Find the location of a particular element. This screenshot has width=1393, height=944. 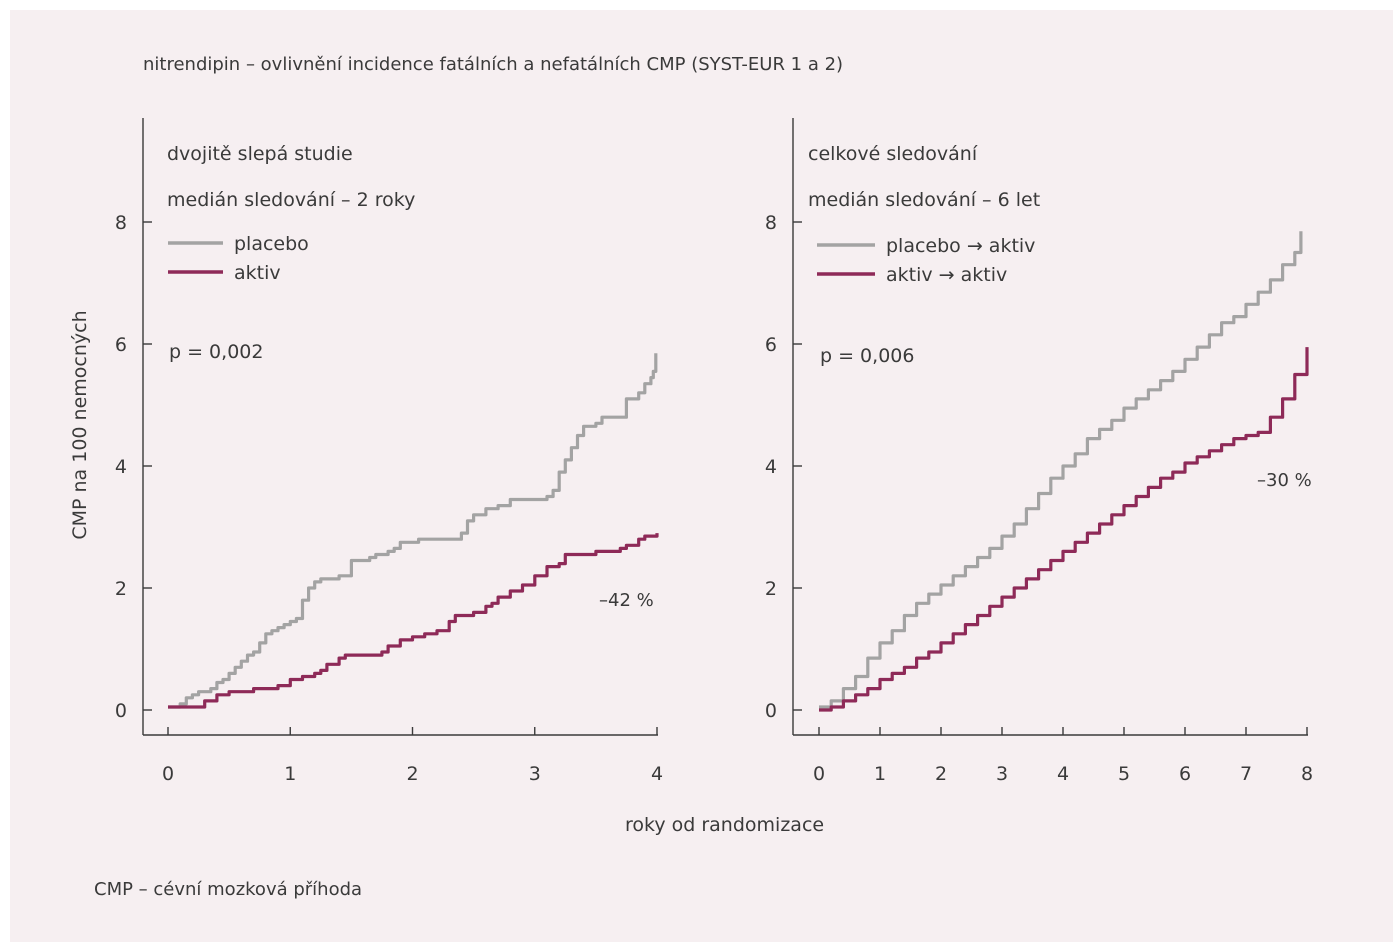

legend-label: aktiv is located at coordinates (257, 273).